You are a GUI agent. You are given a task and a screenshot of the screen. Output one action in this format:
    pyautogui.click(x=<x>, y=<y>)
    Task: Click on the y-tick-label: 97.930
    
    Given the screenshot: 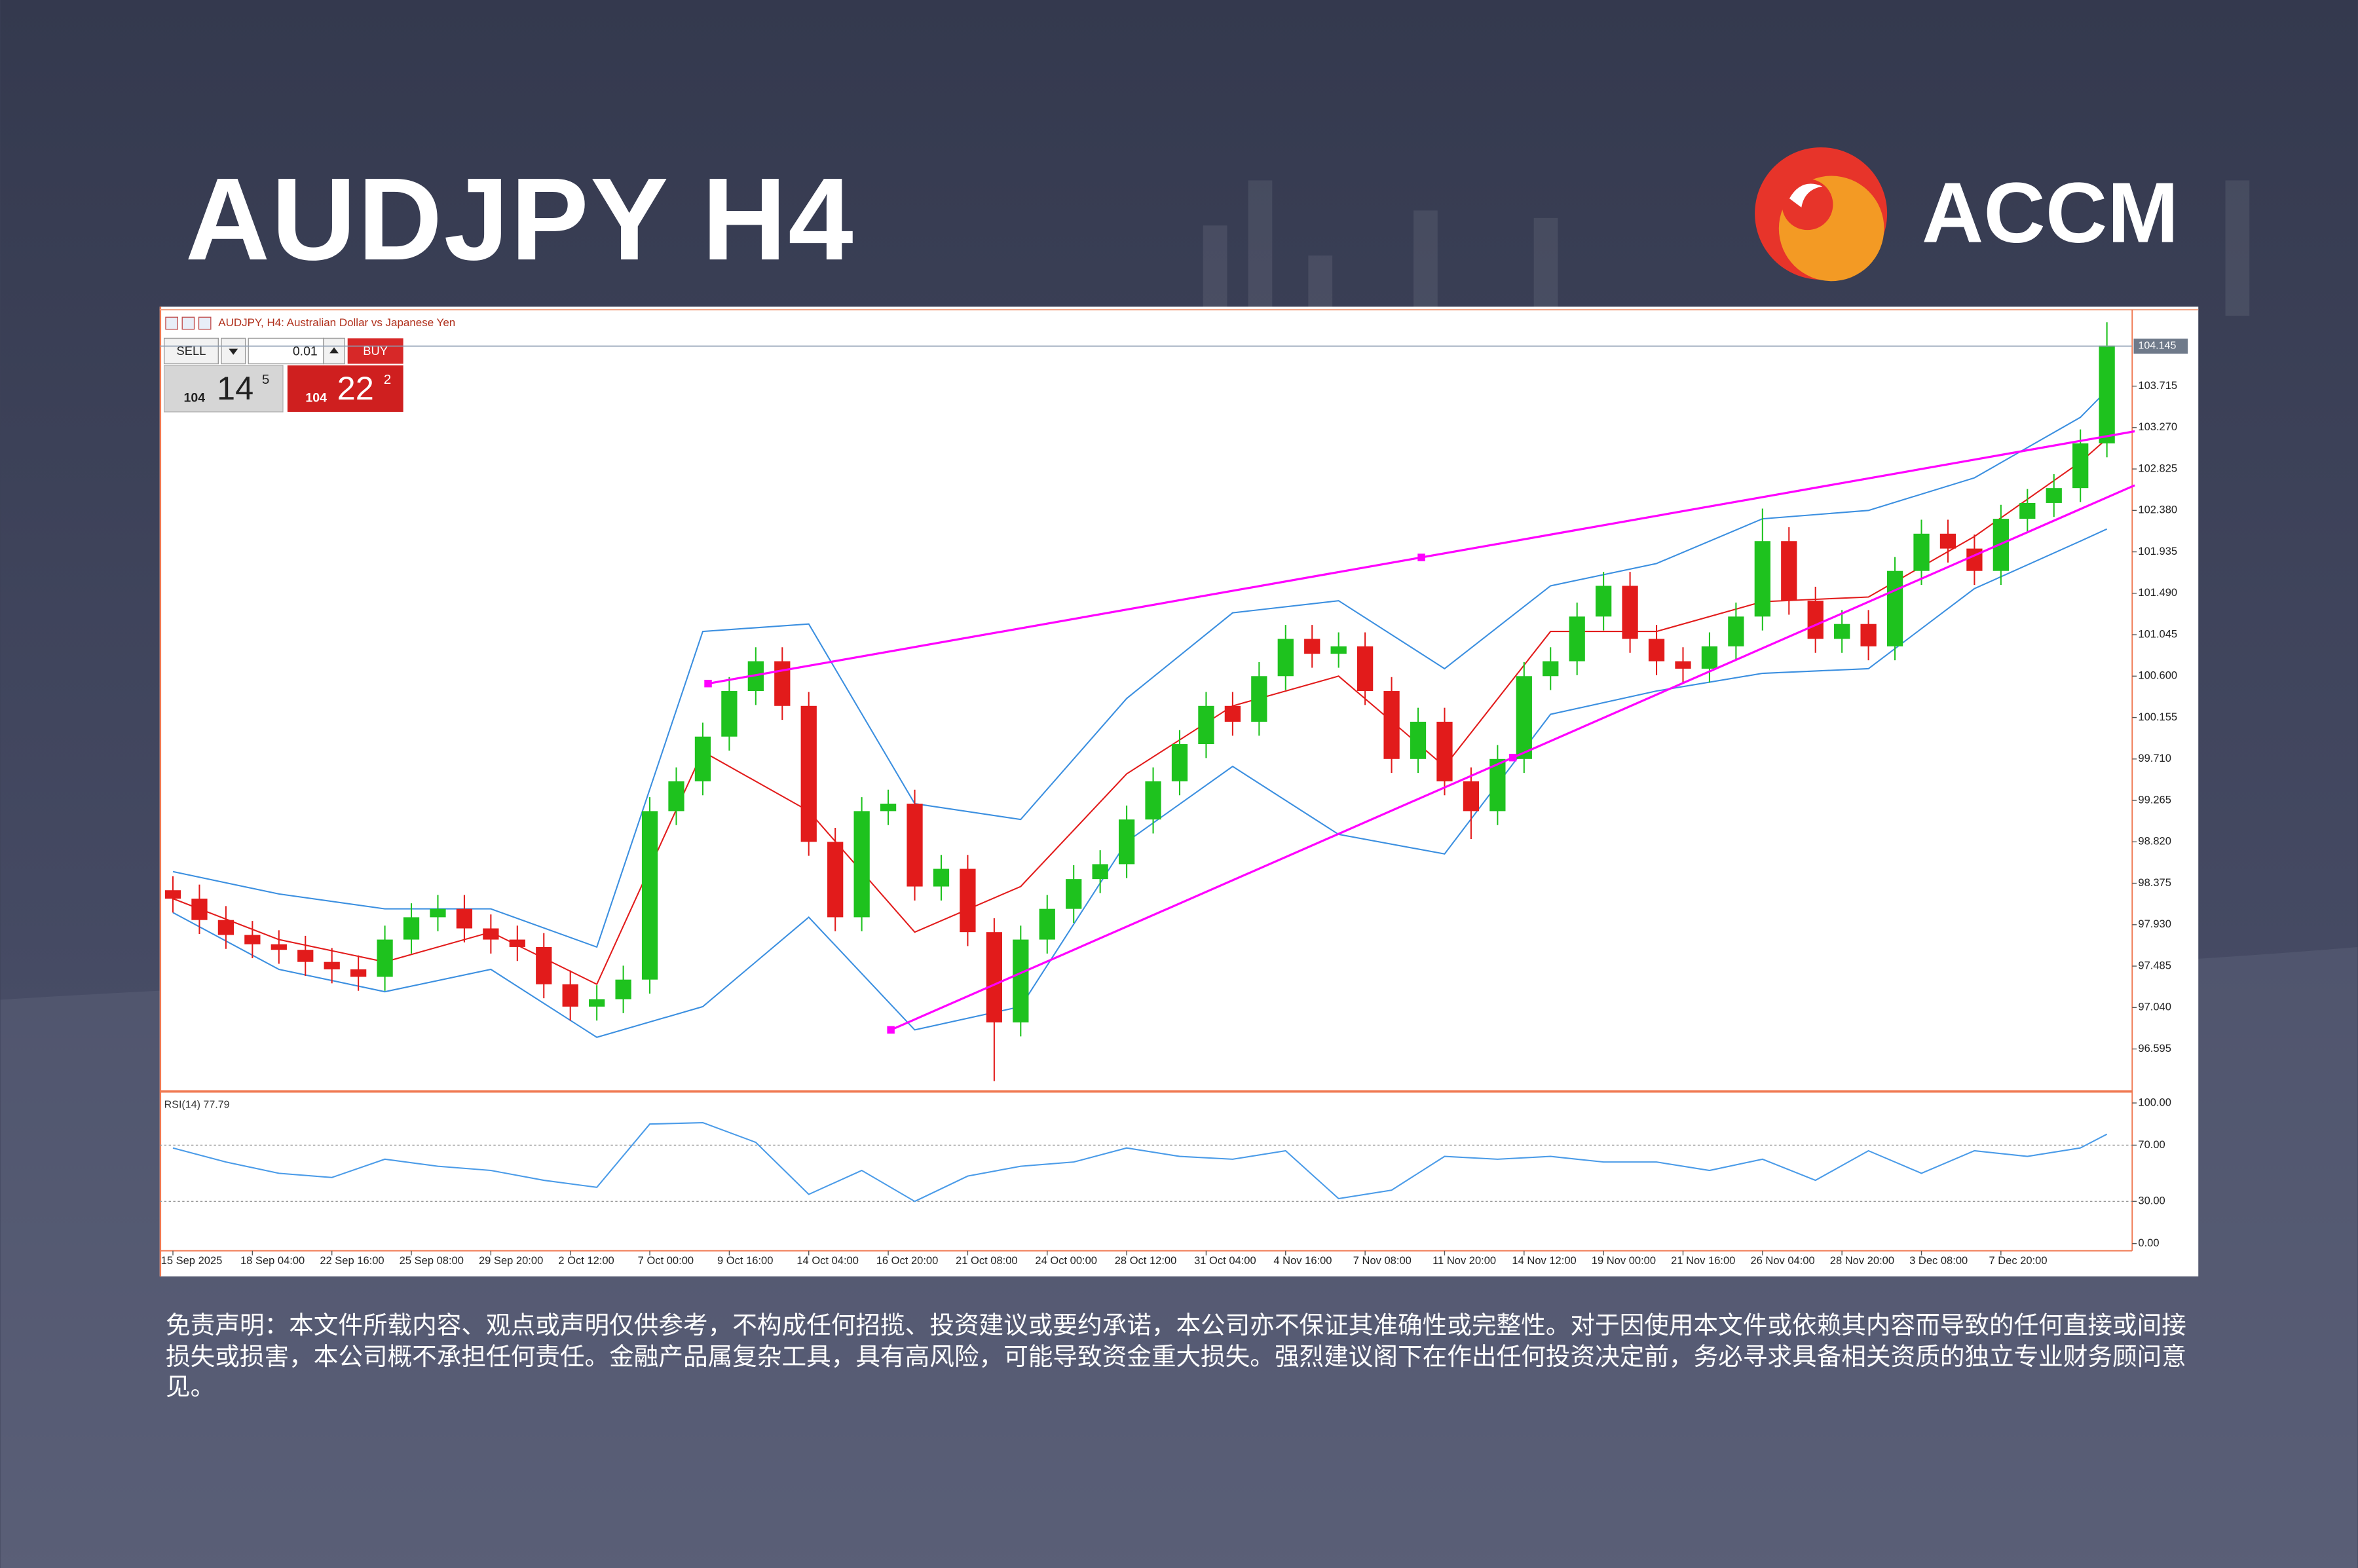 What is the action you would take?
    pyautogui.click(x=2154, y=924)
    